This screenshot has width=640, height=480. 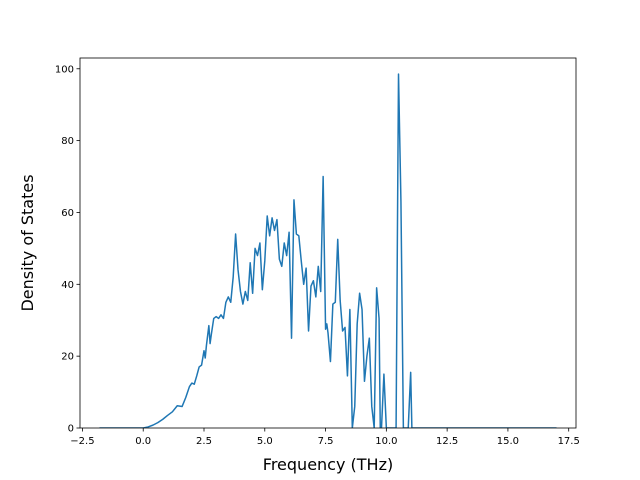 What do you see at coordinates (204, 441) in the screenshot?
I see `x-tick-label: 2.5` at bounding box center [204, 441].